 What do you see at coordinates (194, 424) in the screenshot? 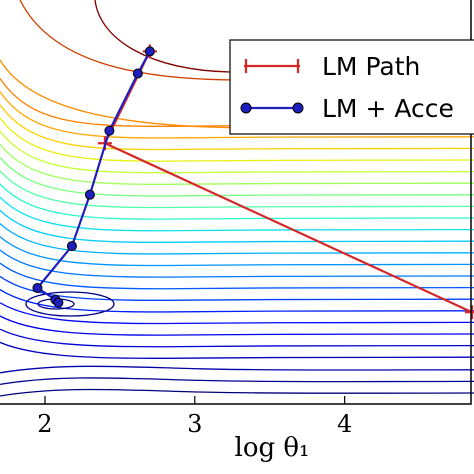
I see `x-tick-label: 3` at bounding box center [194, 424].